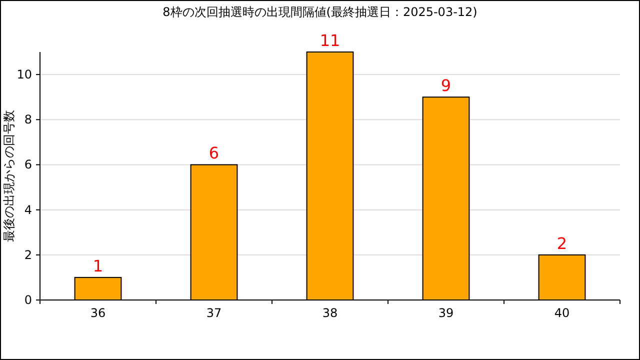 The width and height of the screenshot is (640, 360). Describe the element at coordinates (24, 75) in the screenshot. I see `y-tick-label: 10` at that location.